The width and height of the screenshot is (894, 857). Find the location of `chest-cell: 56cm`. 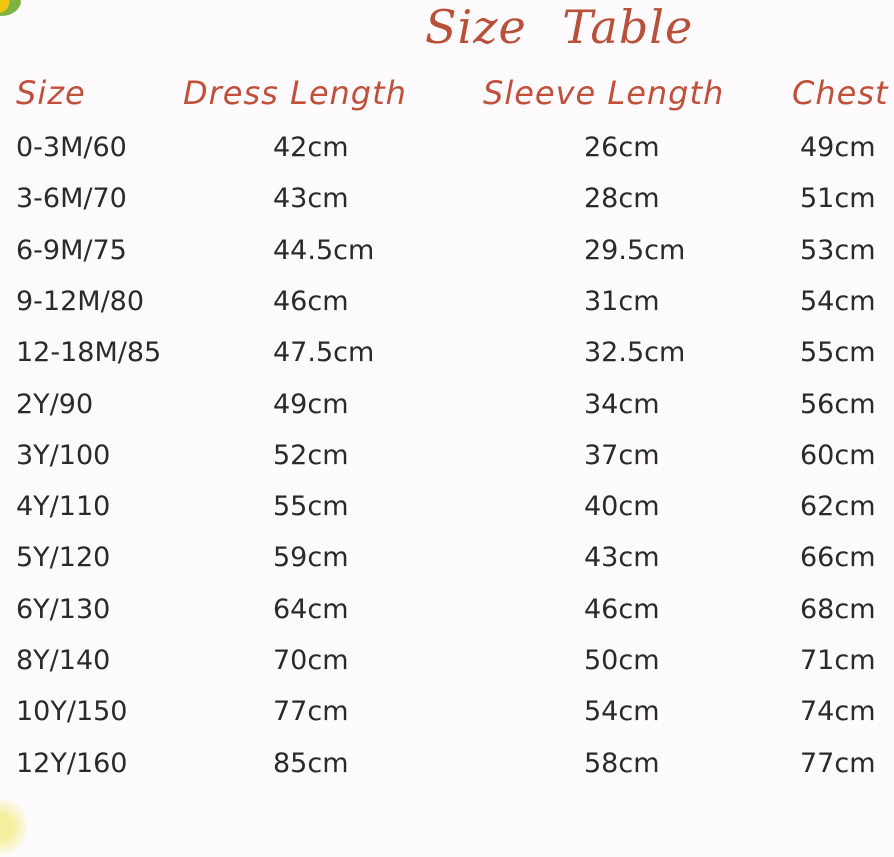

chest-cell: 56cm is located at coordinates (838, 404).